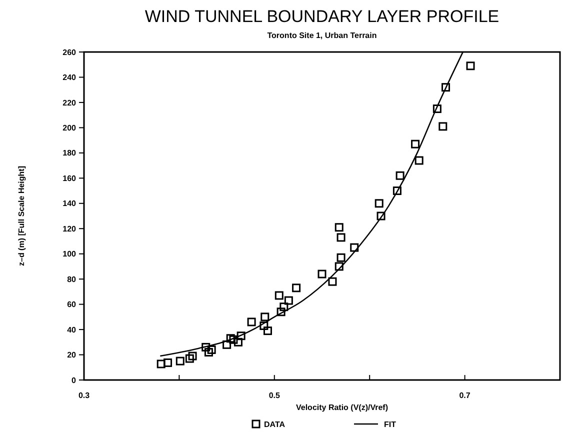 The height and width of the screenshot is (437, 563). Describe the element at coordinates (72, 355) in the screenshot. I see `y-tick-label: 20` at that location.